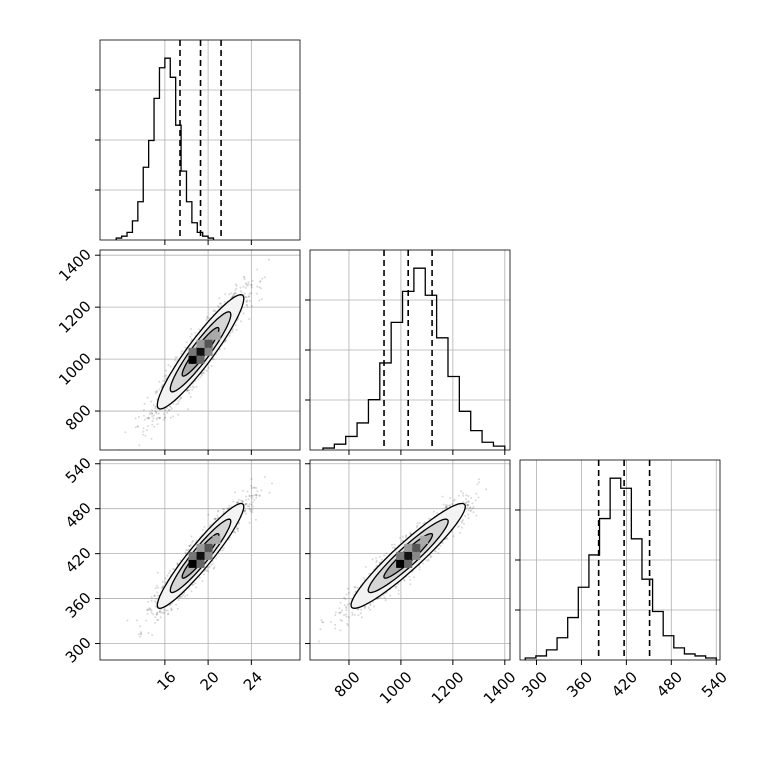  I want to click on panel-frame, so click(620, 560).